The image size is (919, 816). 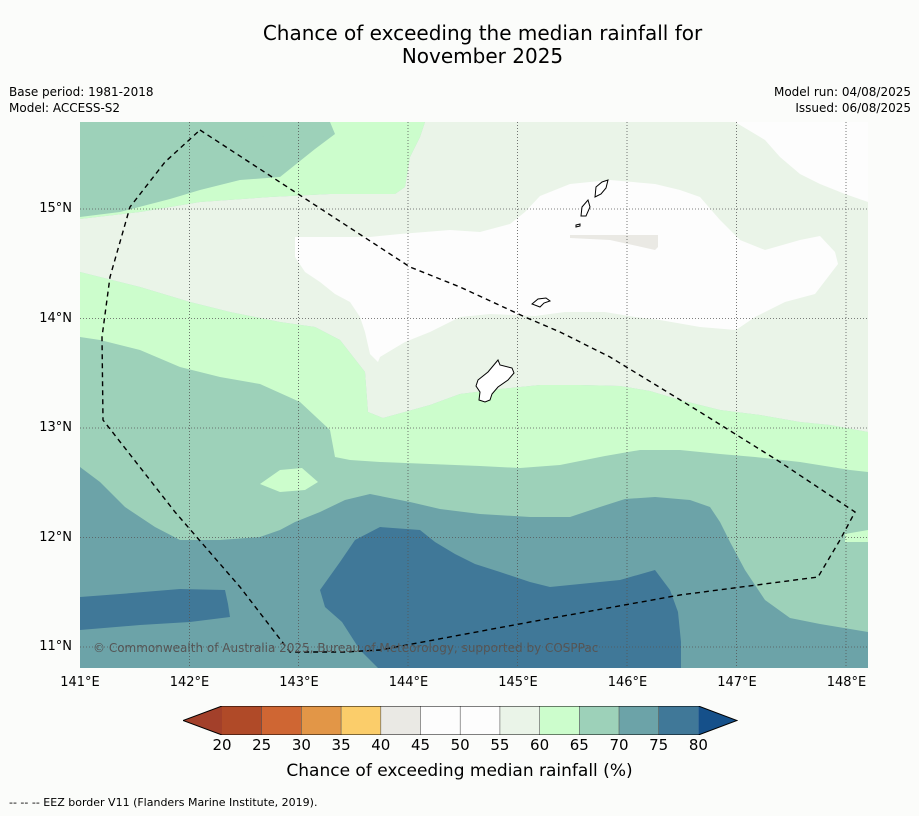 What do you see at coordinates (856, 536) in the screenshot?
I see `band-60-65-east` at bounding box center [856, 536].